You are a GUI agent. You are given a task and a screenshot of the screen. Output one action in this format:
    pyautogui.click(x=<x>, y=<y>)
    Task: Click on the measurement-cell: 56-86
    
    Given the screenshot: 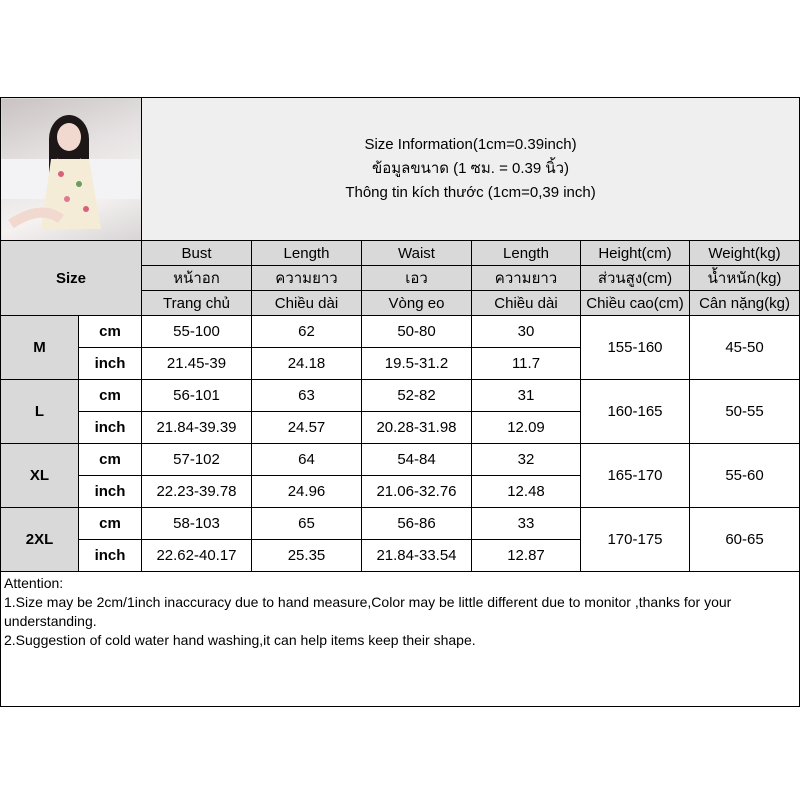 What is the action you would take?
    pyautogui.click(x=416, y=523)
    